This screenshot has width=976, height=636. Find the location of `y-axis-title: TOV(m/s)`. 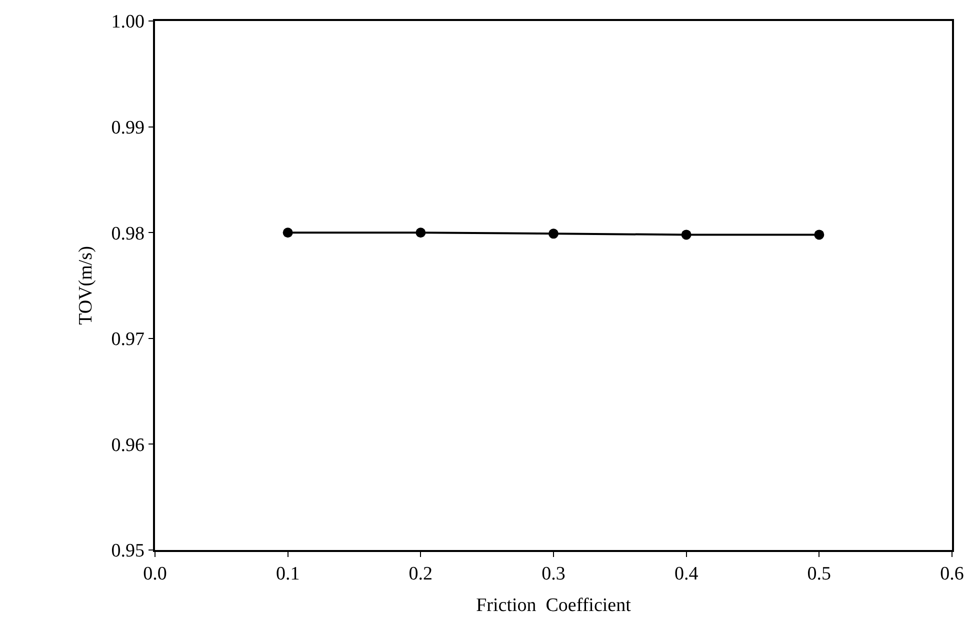

y-axis-title: TOV(m/s) is located at coordinates (86, 285).